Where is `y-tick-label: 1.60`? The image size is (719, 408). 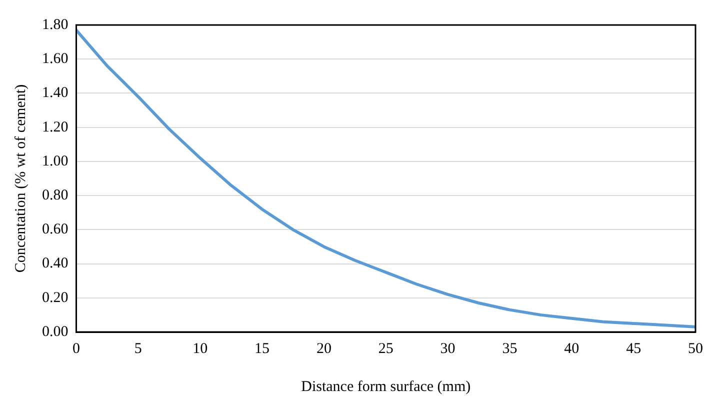
y-tick-label: 1.60 is located at coordinates (55, 59).